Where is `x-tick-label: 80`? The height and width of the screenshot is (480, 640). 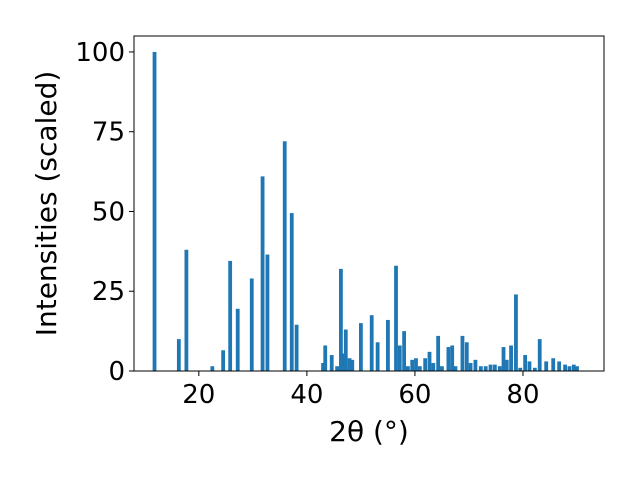 x-tick-label: 80 is located at coordinates (522, 395).